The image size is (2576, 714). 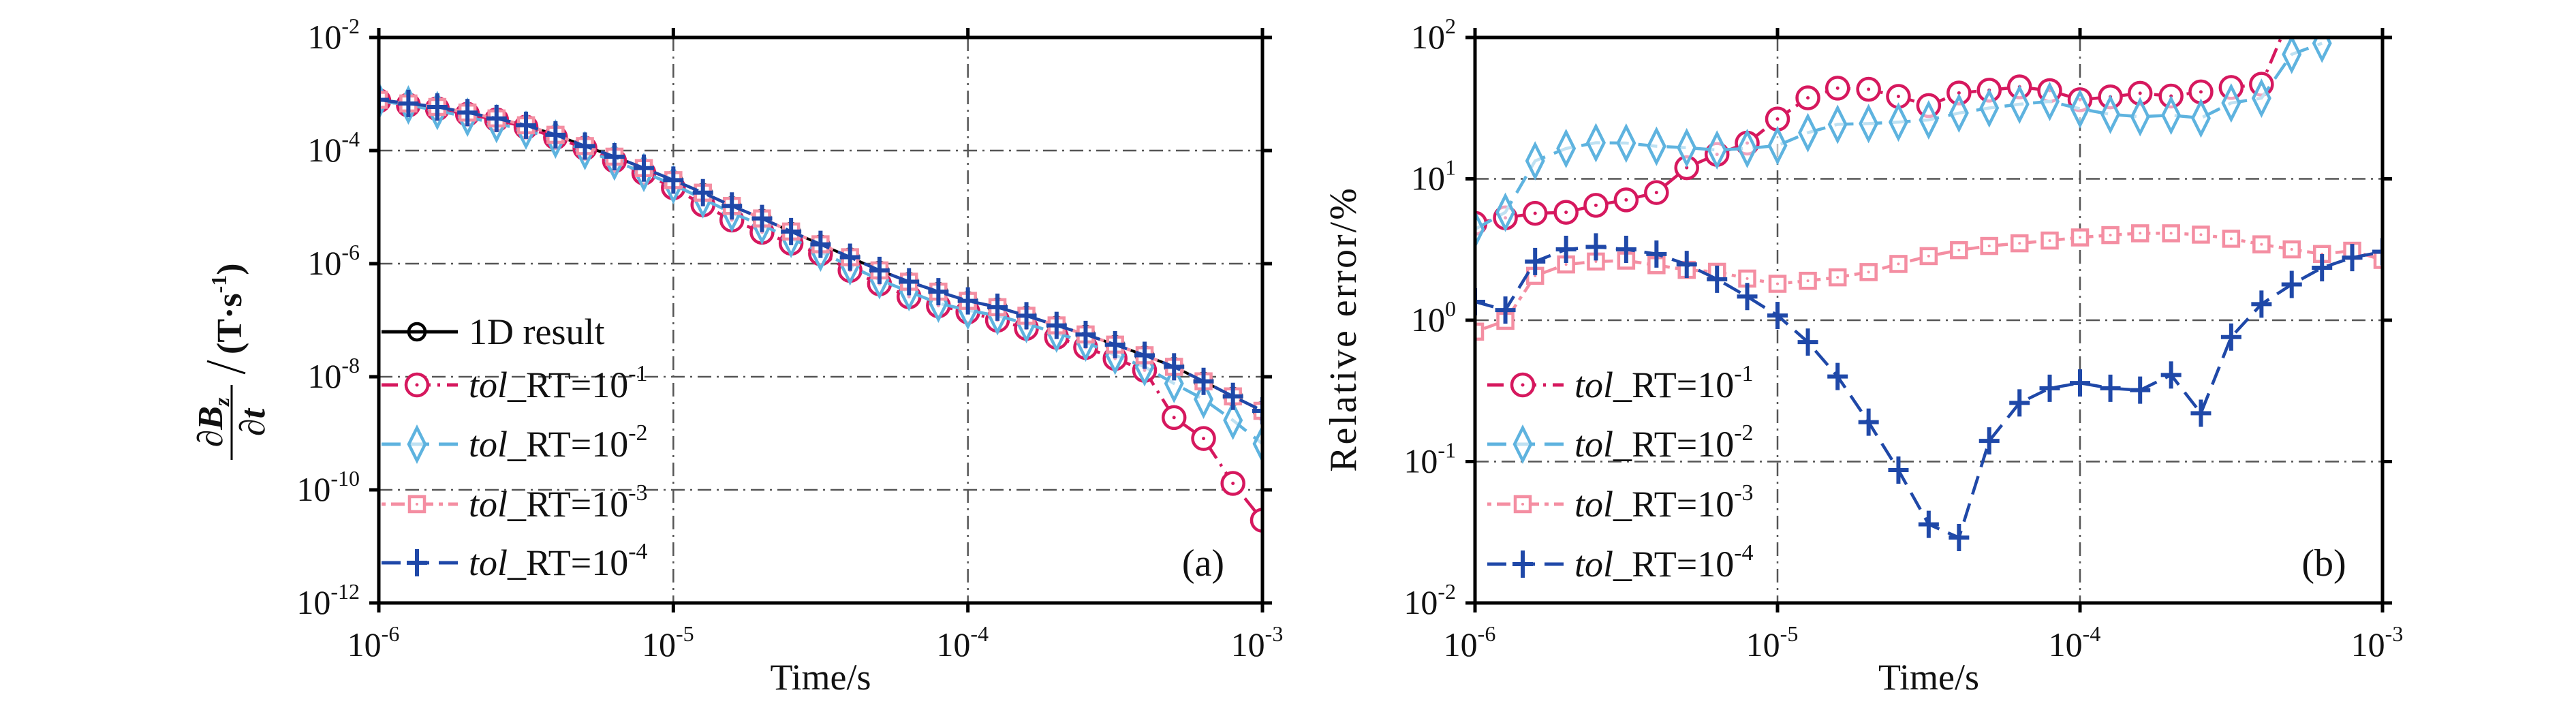 I want to click on y-tick-label: 10⁻², so click(x=333, y=35).